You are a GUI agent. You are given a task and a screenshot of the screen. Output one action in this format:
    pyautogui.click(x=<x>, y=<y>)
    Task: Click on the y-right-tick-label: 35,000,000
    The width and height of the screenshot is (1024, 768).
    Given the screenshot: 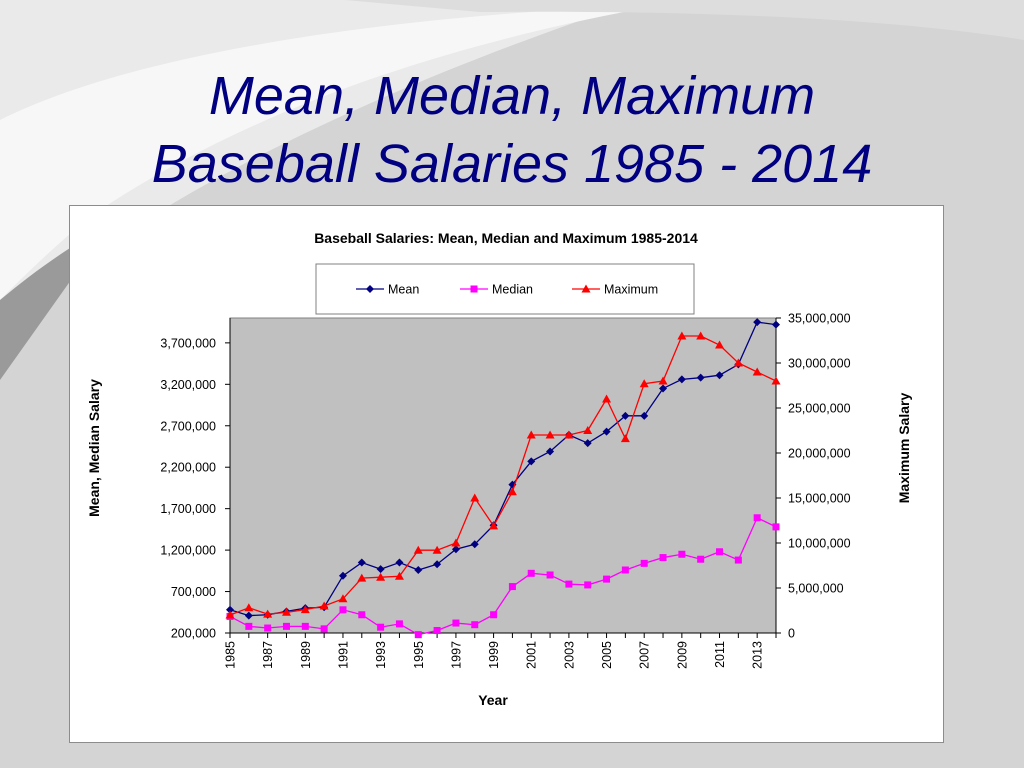 What is the action you would take?
    pyautogui.click(x=819, y=319)
    